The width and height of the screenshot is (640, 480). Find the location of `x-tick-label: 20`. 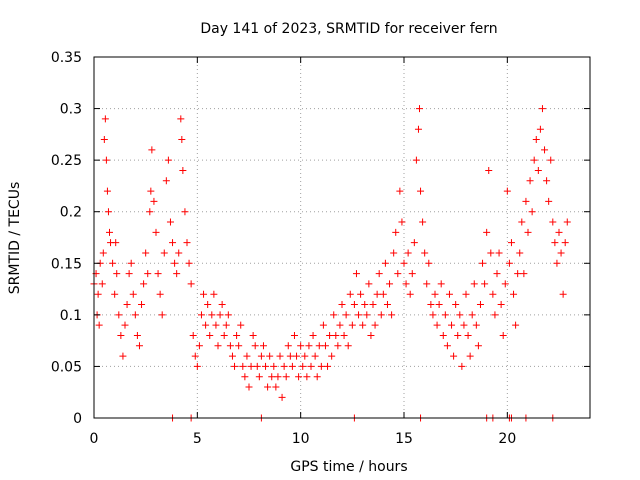

x-tick-label: 20 is located at coordinates (507, 439).